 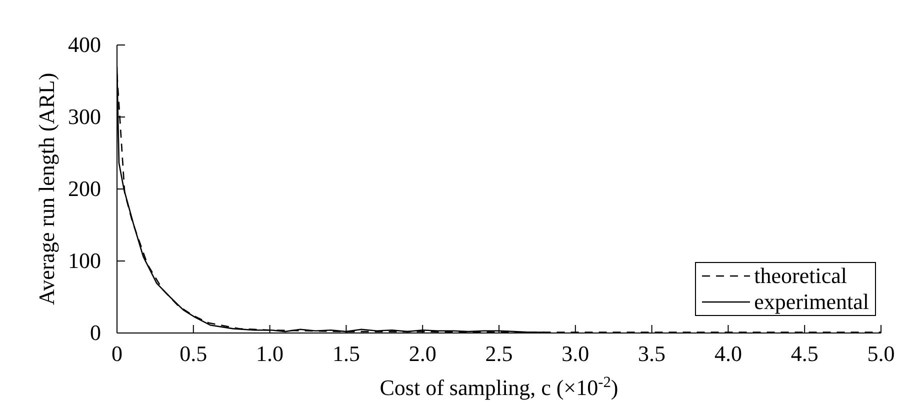 I want to click on x-tick-label: 1.0, so click(x=270, y=353).